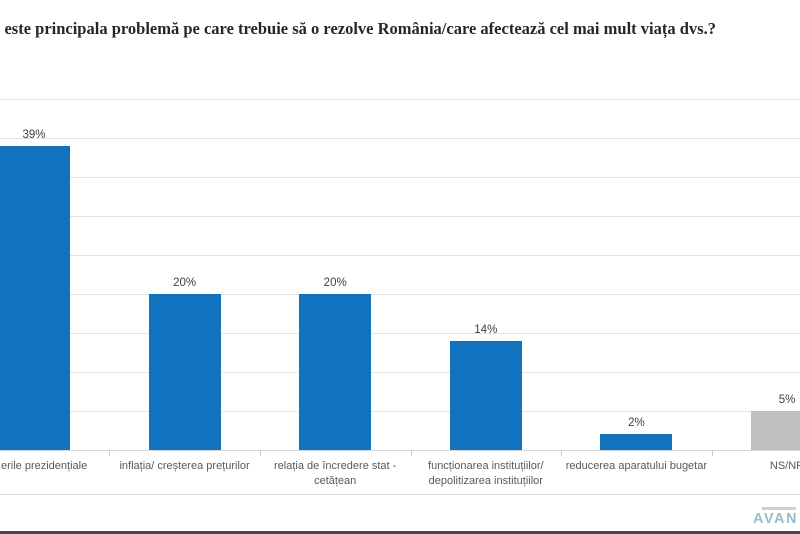 Image resolution: width=800 pixels, height=534 pixels. What do you see at coordinates (400, 494) in the screenshot?
I see `footer-divider` at bounding box center [400, 494].